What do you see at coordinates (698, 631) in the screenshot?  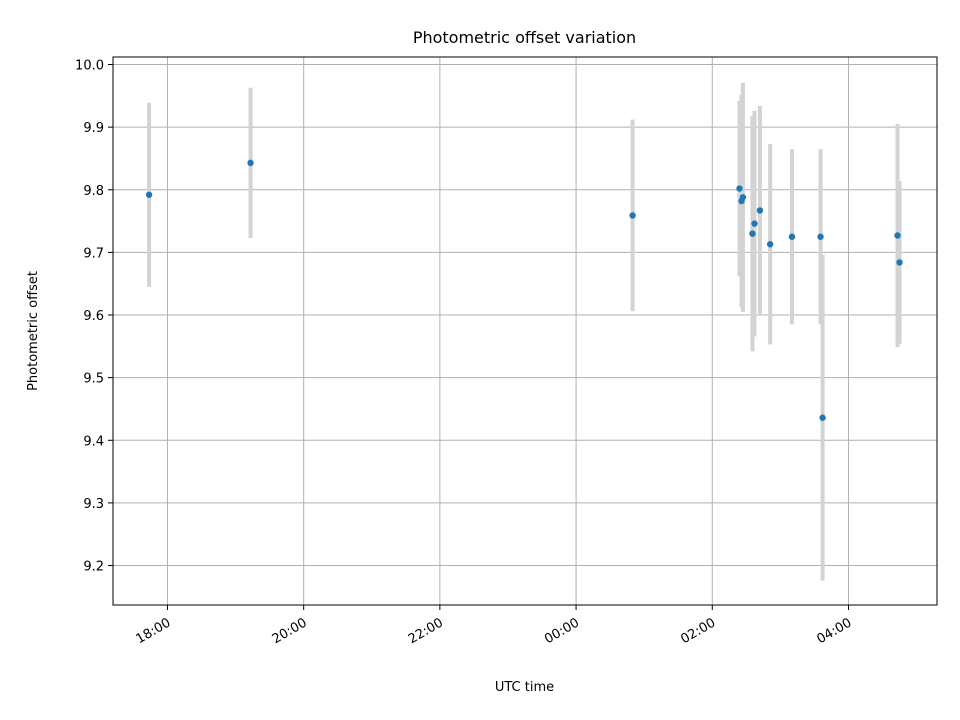 I see `x-tick-label: 02:00` at bounding box center [698, 631].